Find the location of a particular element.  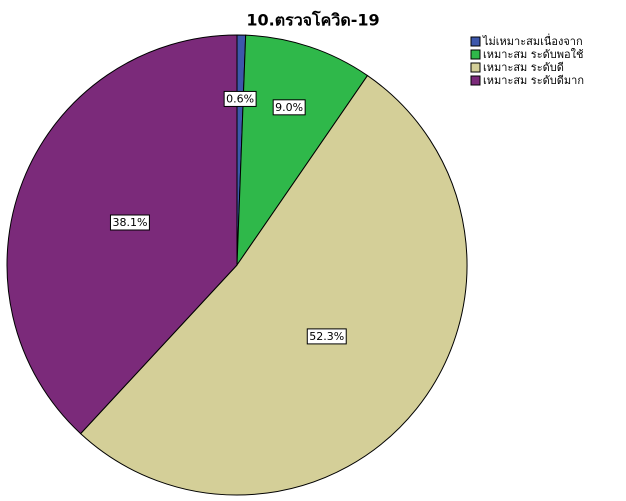

legend-label: เหมาะสม ระดับดี is located at coordinates (523, 67).